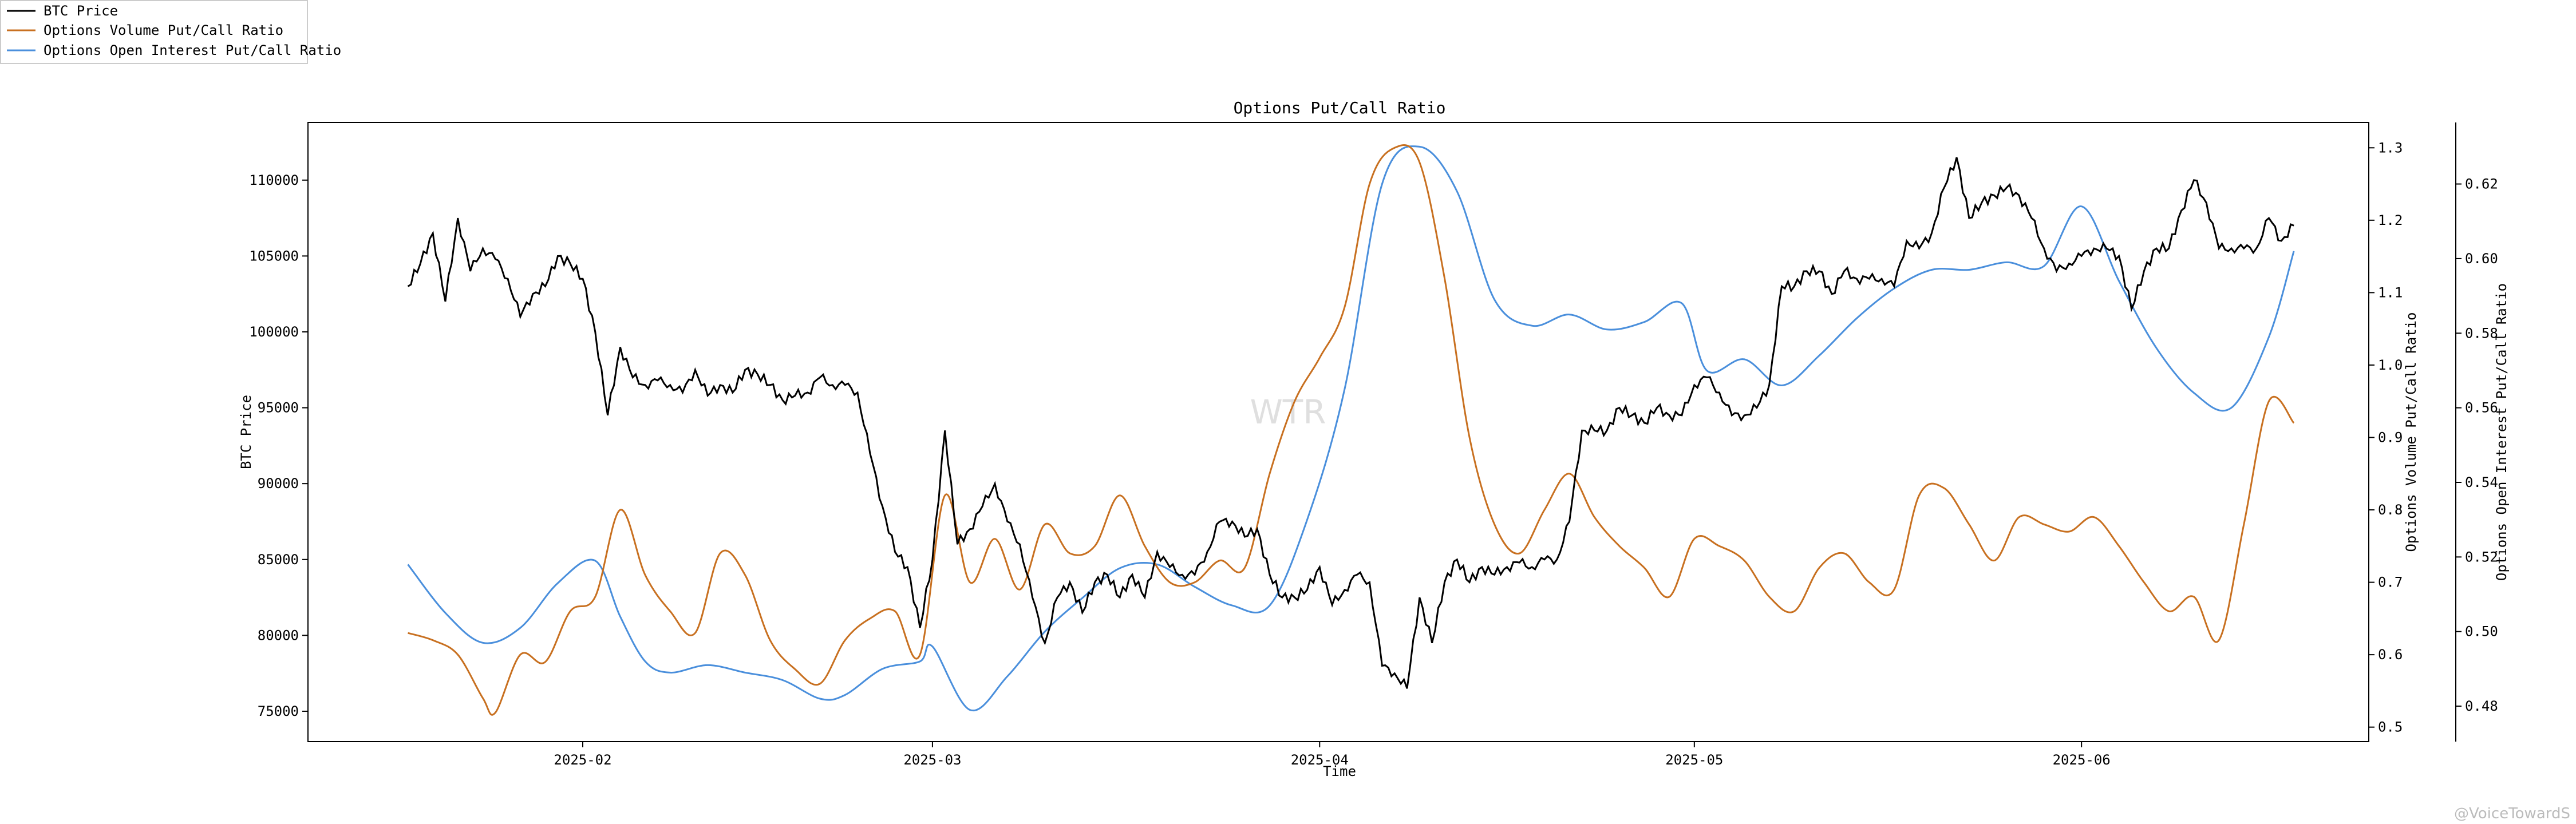 The height and width of the screenshot is (824, 2576). Describe the element at coordinates (246, 432) in the screenshot. I see `y-axis-title-left: BTC Price` at that location.